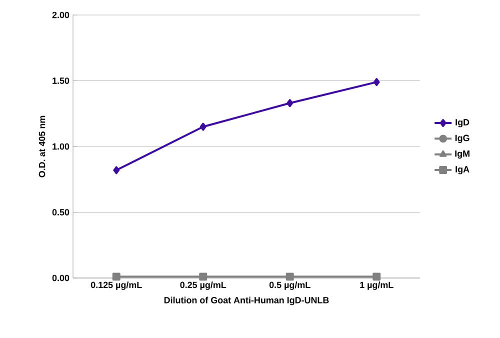  I want to click on legend-label: IgA, so click(463, 170).